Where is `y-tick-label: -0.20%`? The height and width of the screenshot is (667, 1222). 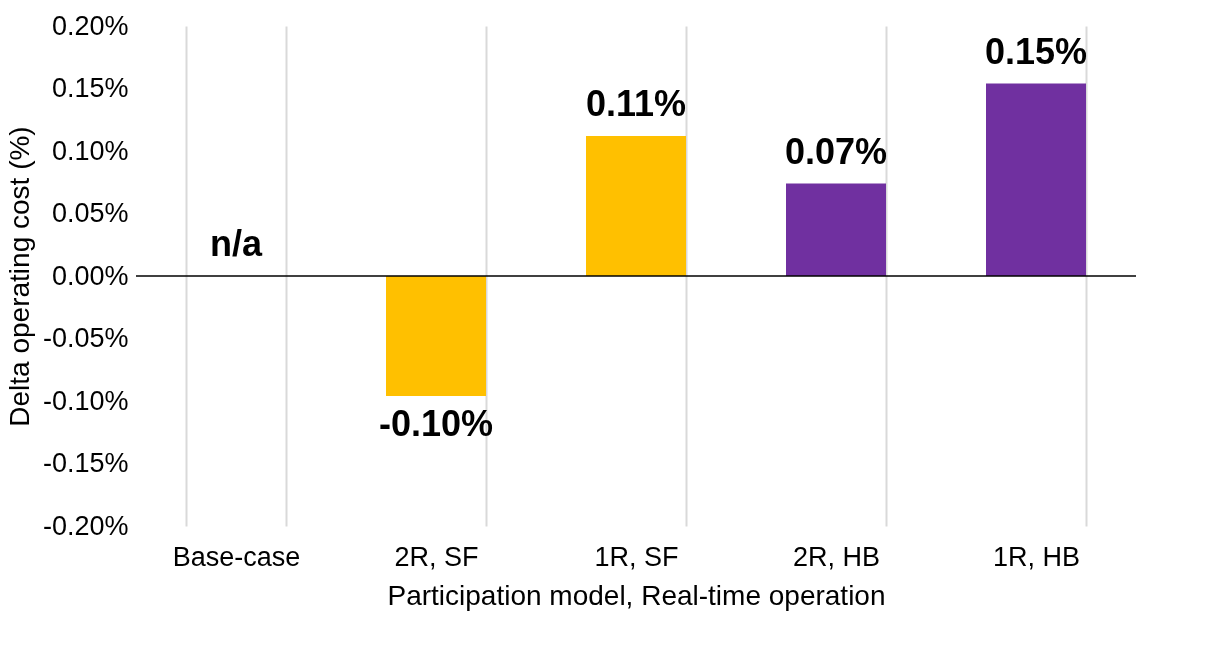
y-tick-label: -0.20% is located at coordinates (85, 525).